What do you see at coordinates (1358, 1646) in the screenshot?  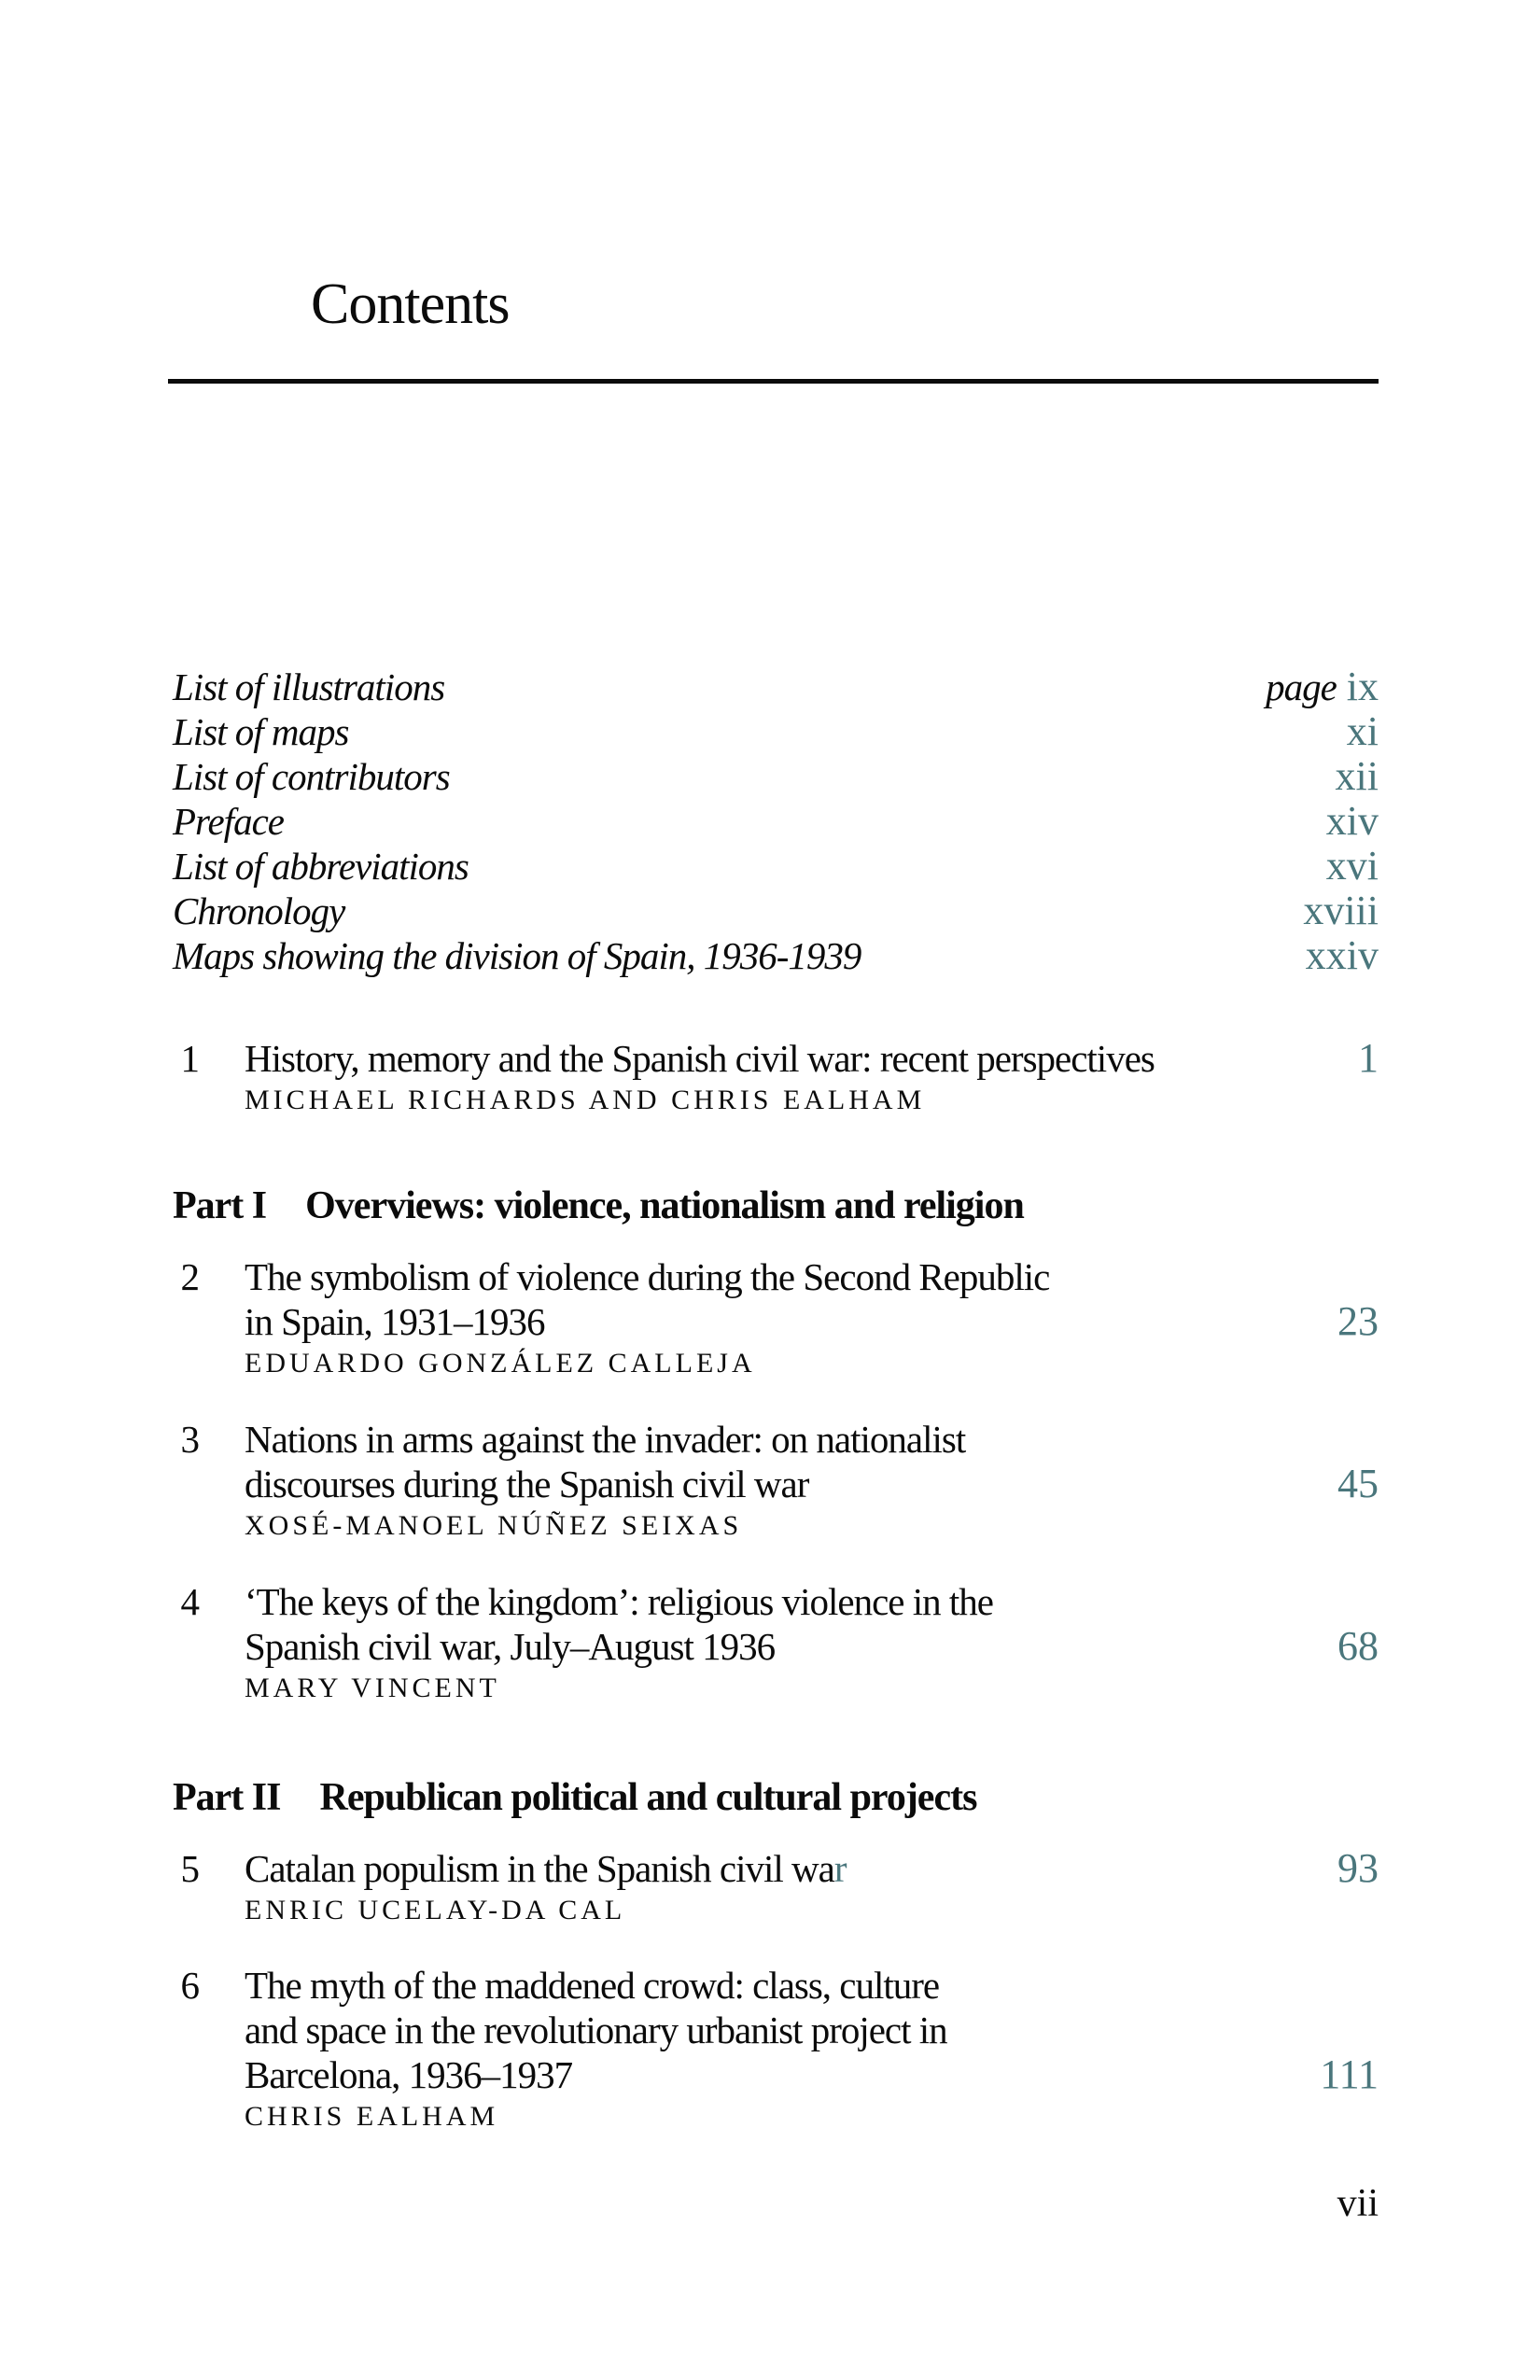 I see `chapter-page-number: 68` at bounding box center [1358, 1646].